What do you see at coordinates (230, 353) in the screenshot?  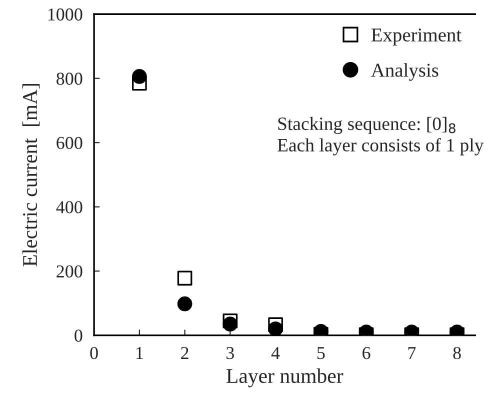 I see `x-tick-label: 3` at bounding box center [230, 353].